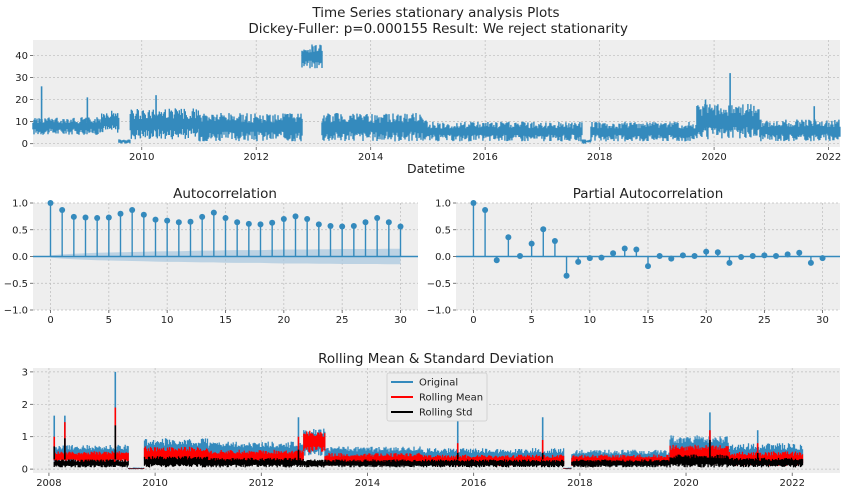  I want to click on pacf-x-ticks: 0 5 10 15 20 25 30, so click(649, 318).